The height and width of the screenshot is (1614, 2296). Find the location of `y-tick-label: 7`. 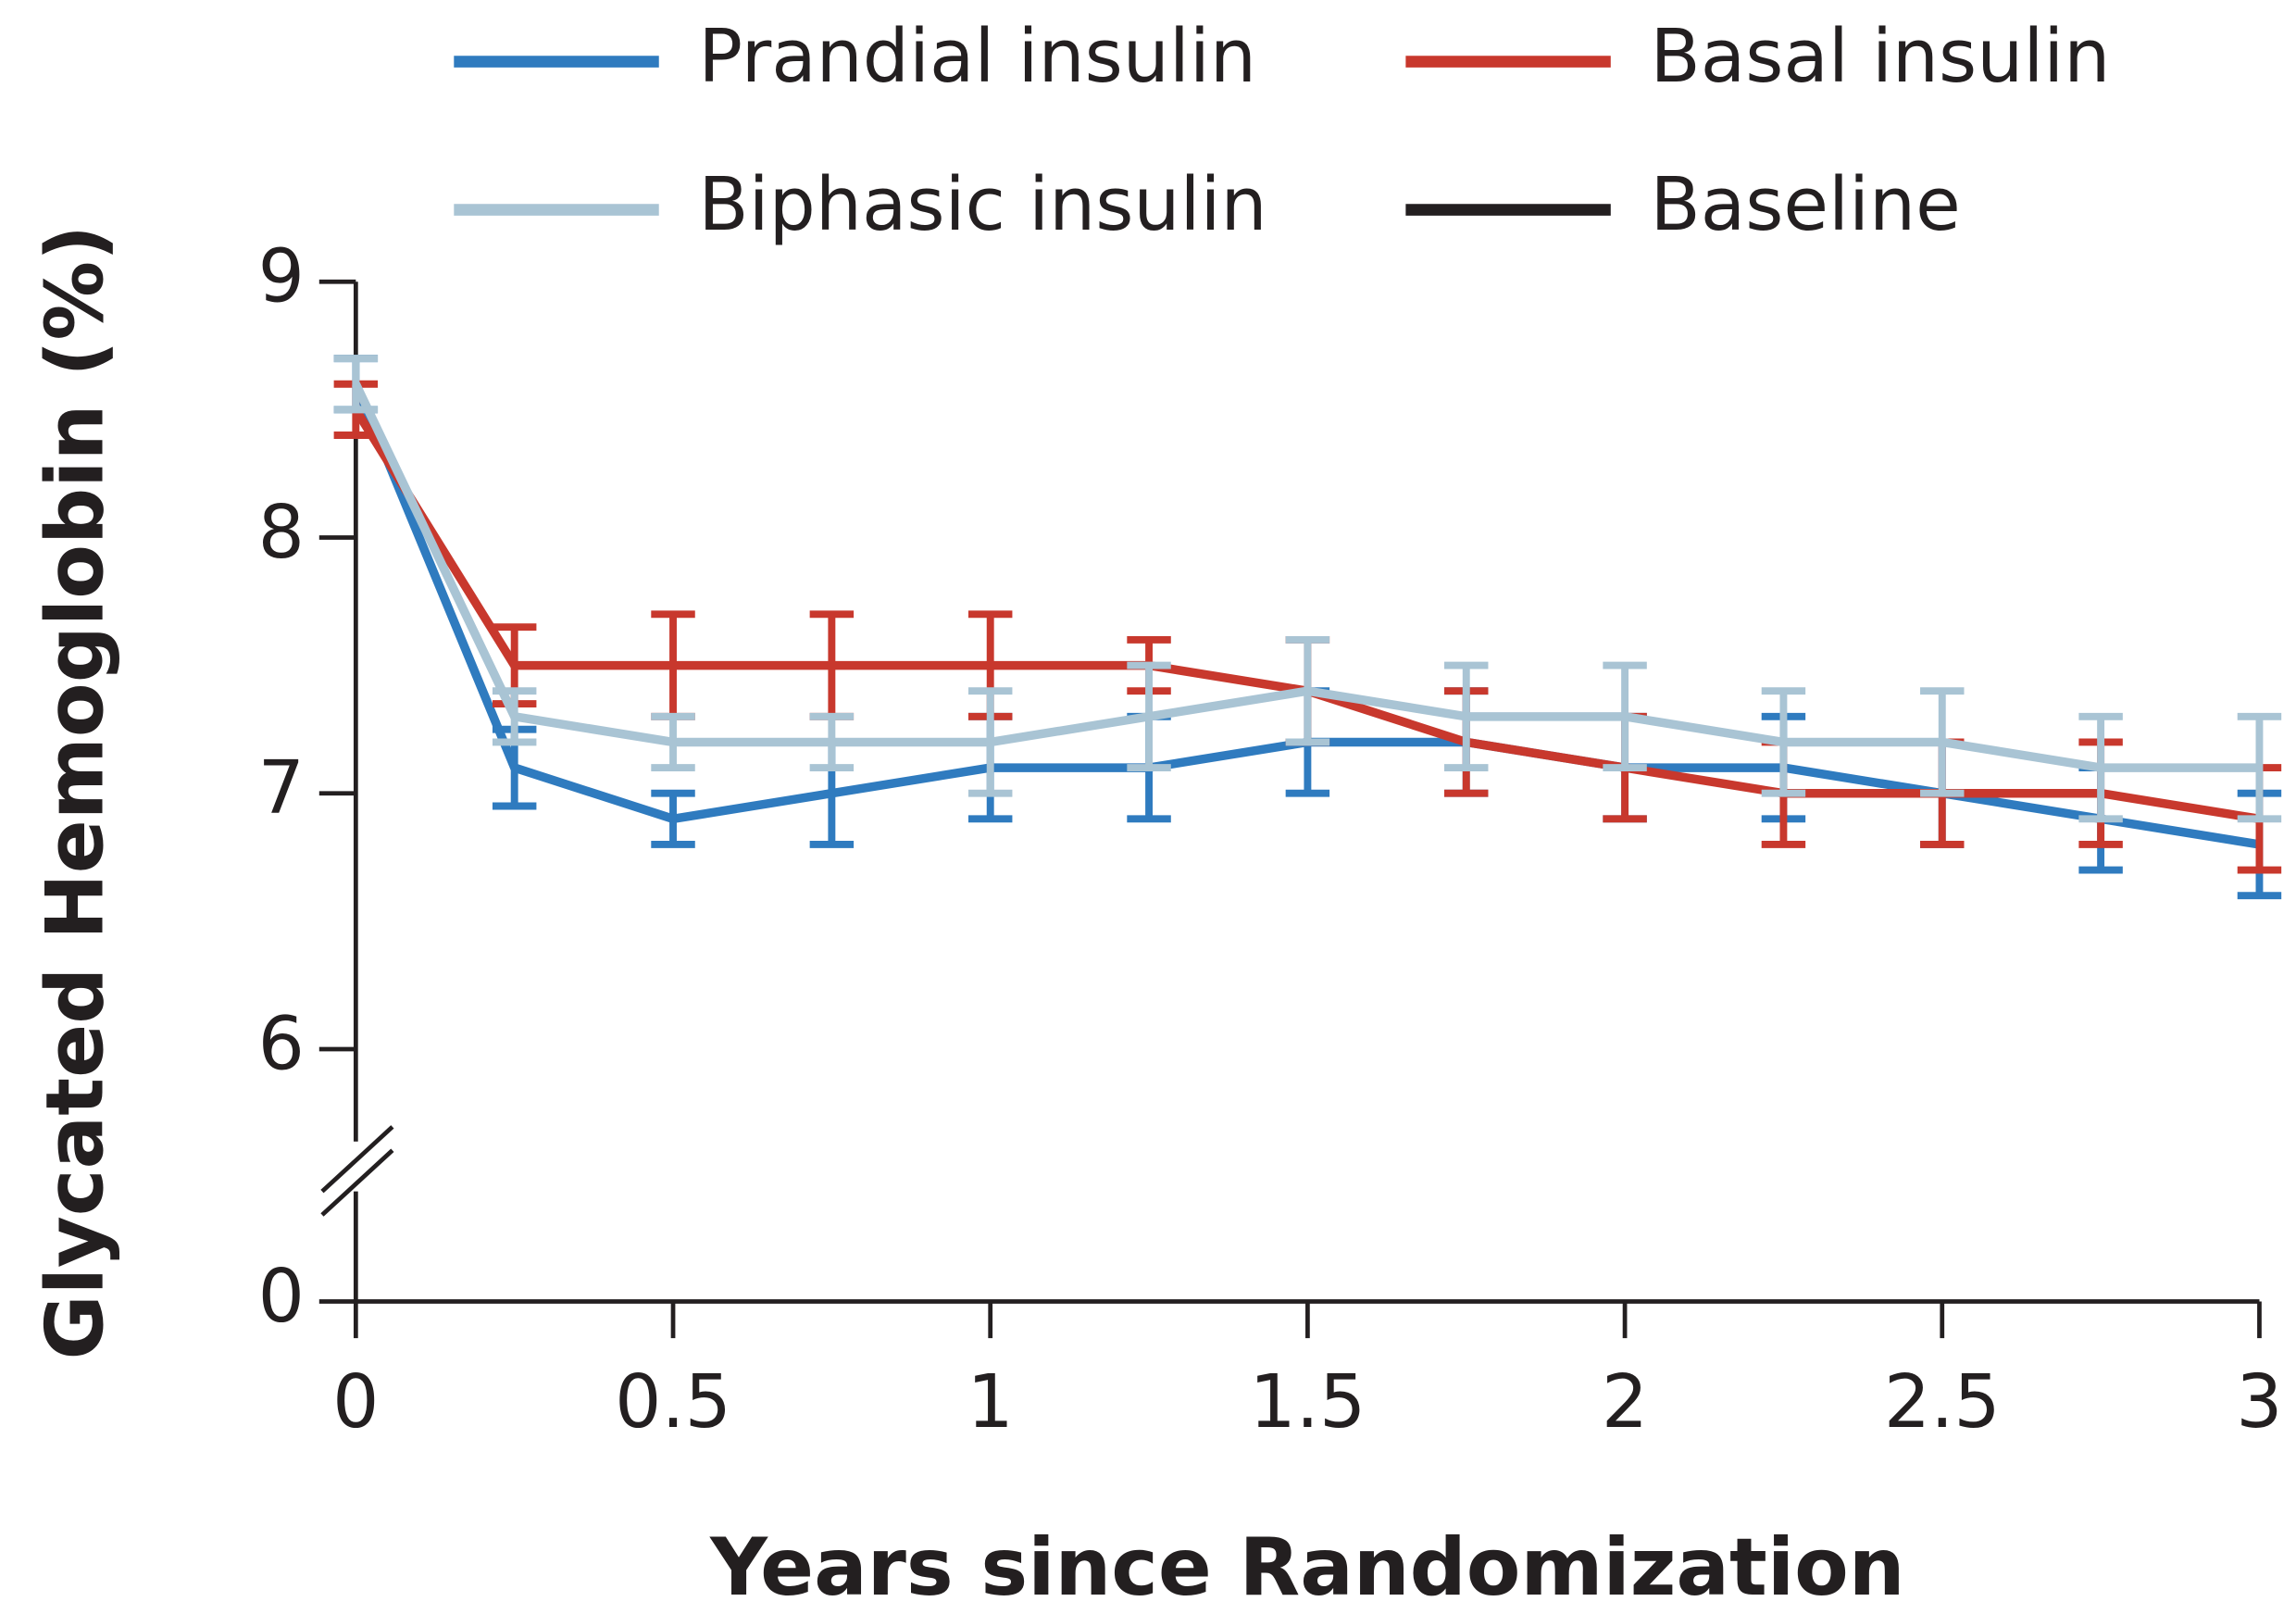

y-tick-label: 7 is located at coordinates (281, 788).